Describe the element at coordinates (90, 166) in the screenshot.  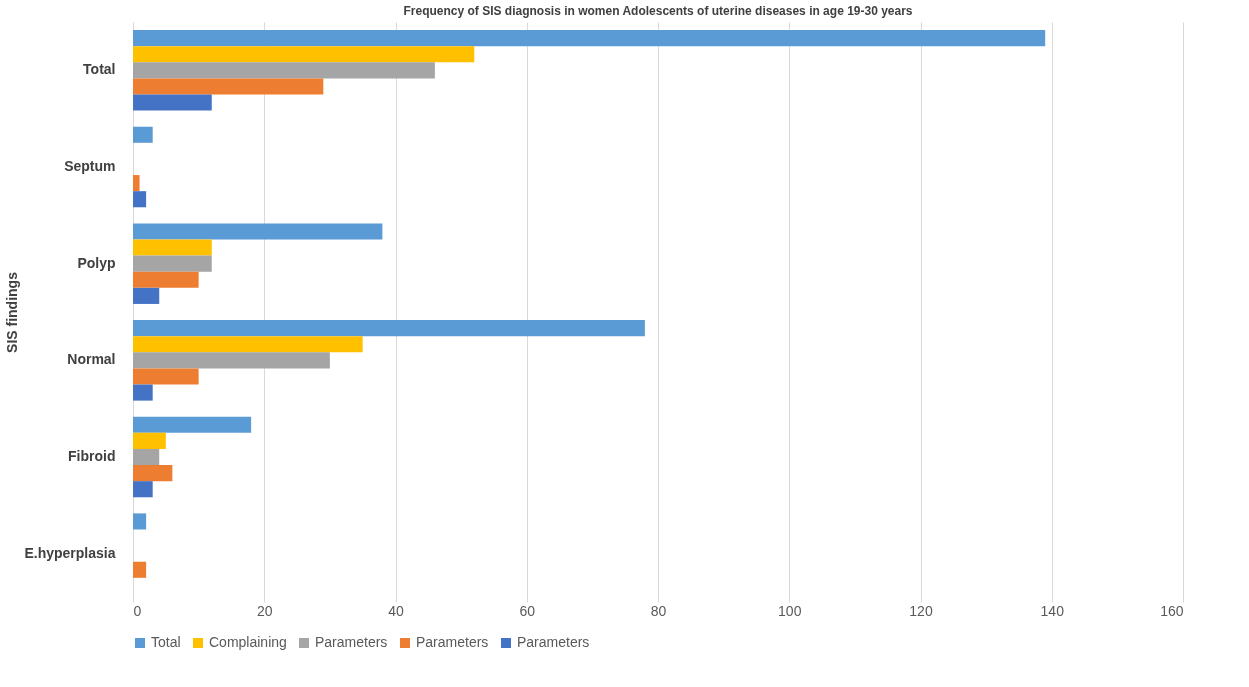
I see `y-tick-label: Septum` at that location.